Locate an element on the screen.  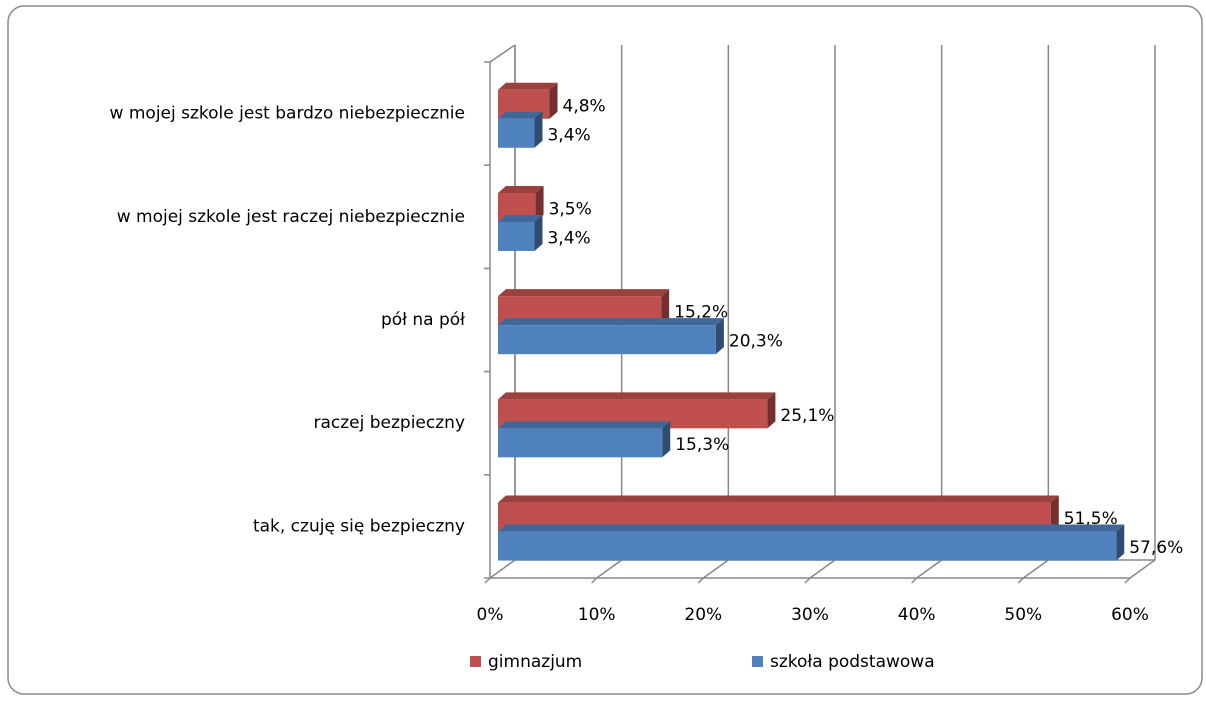
category-label: tak, czuję się bezpieczny is located at coordinates (359, 526).